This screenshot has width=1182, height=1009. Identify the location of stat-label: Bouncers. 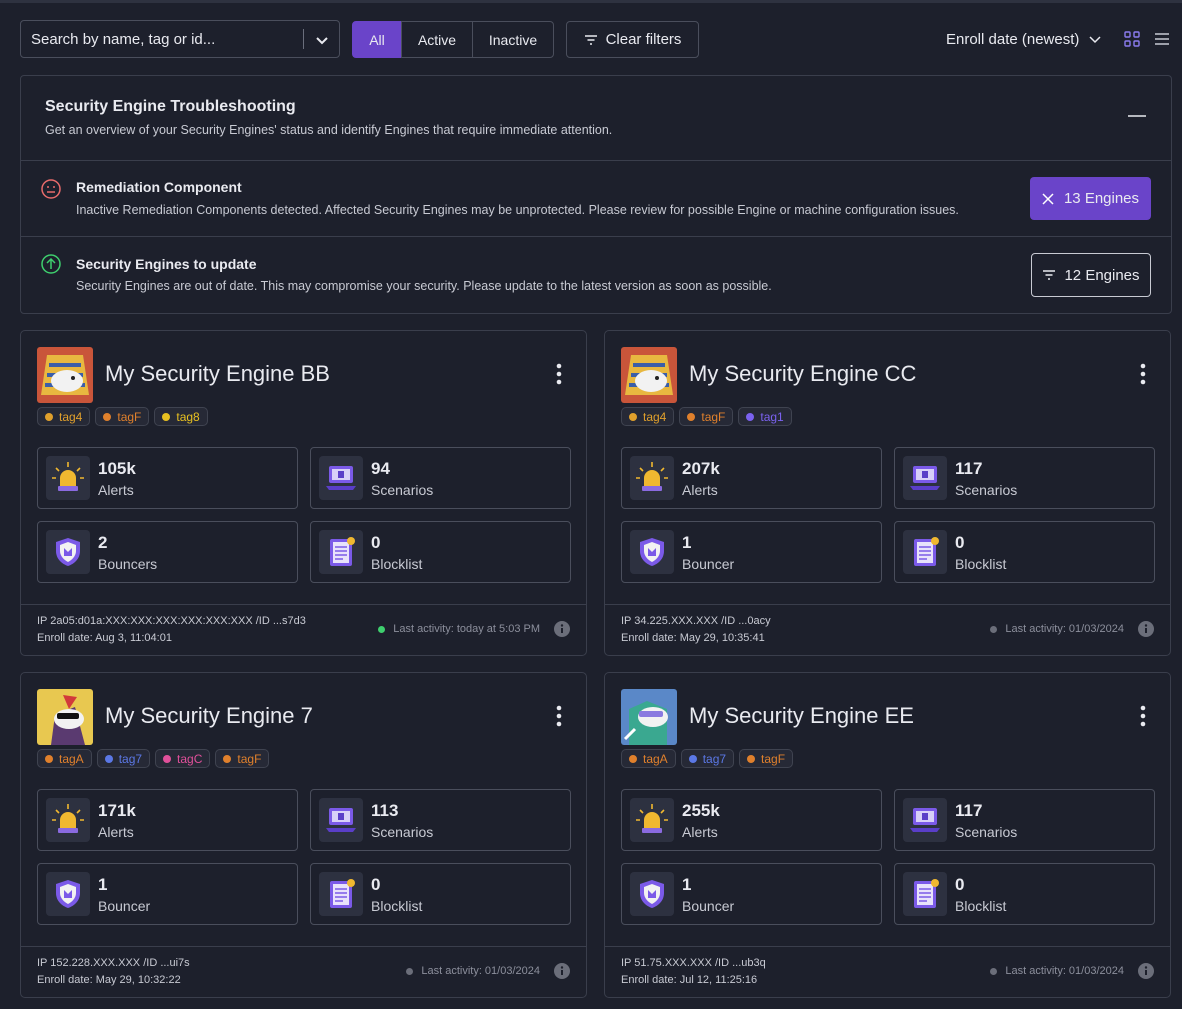
(128, 564).